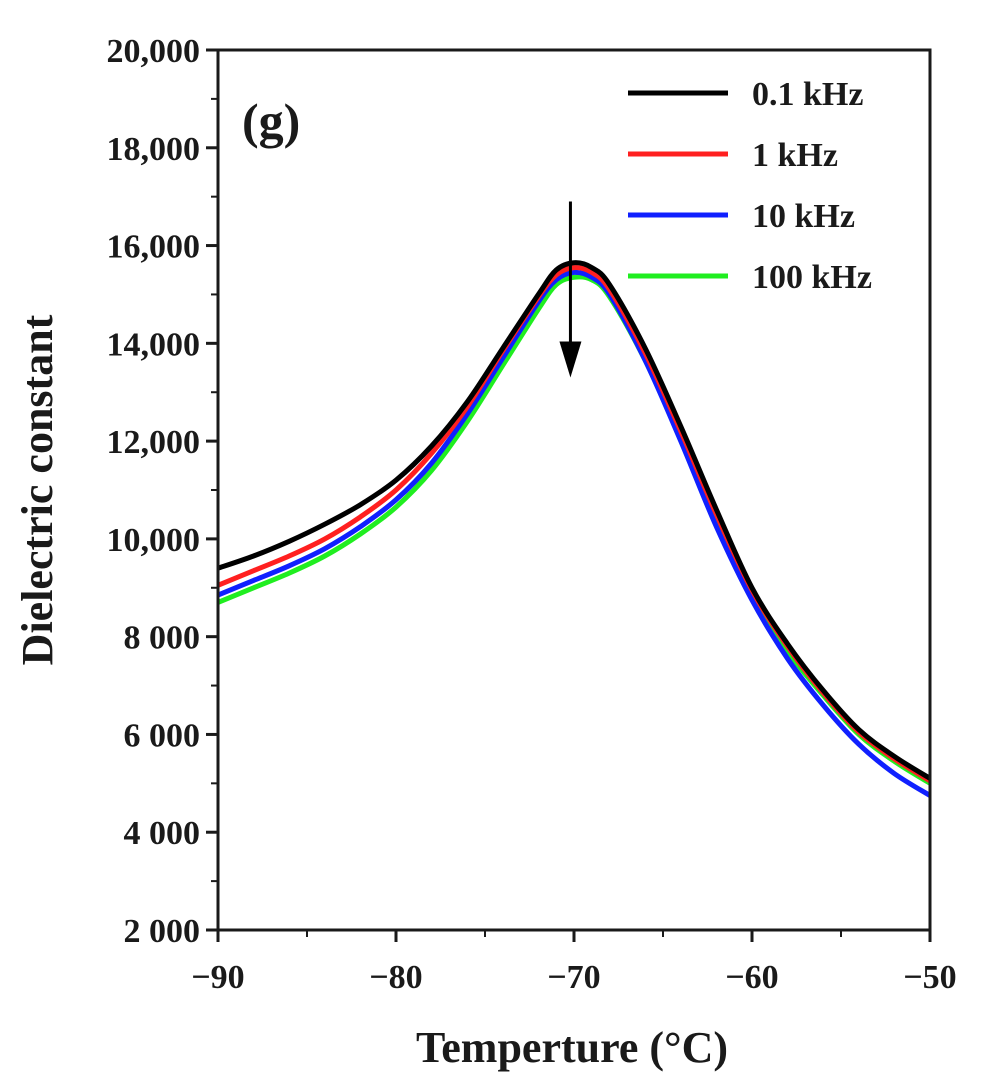  Describe the element at coordinates (217, 977) in the screenshot. I see `x-tick-label: −90` at that location.